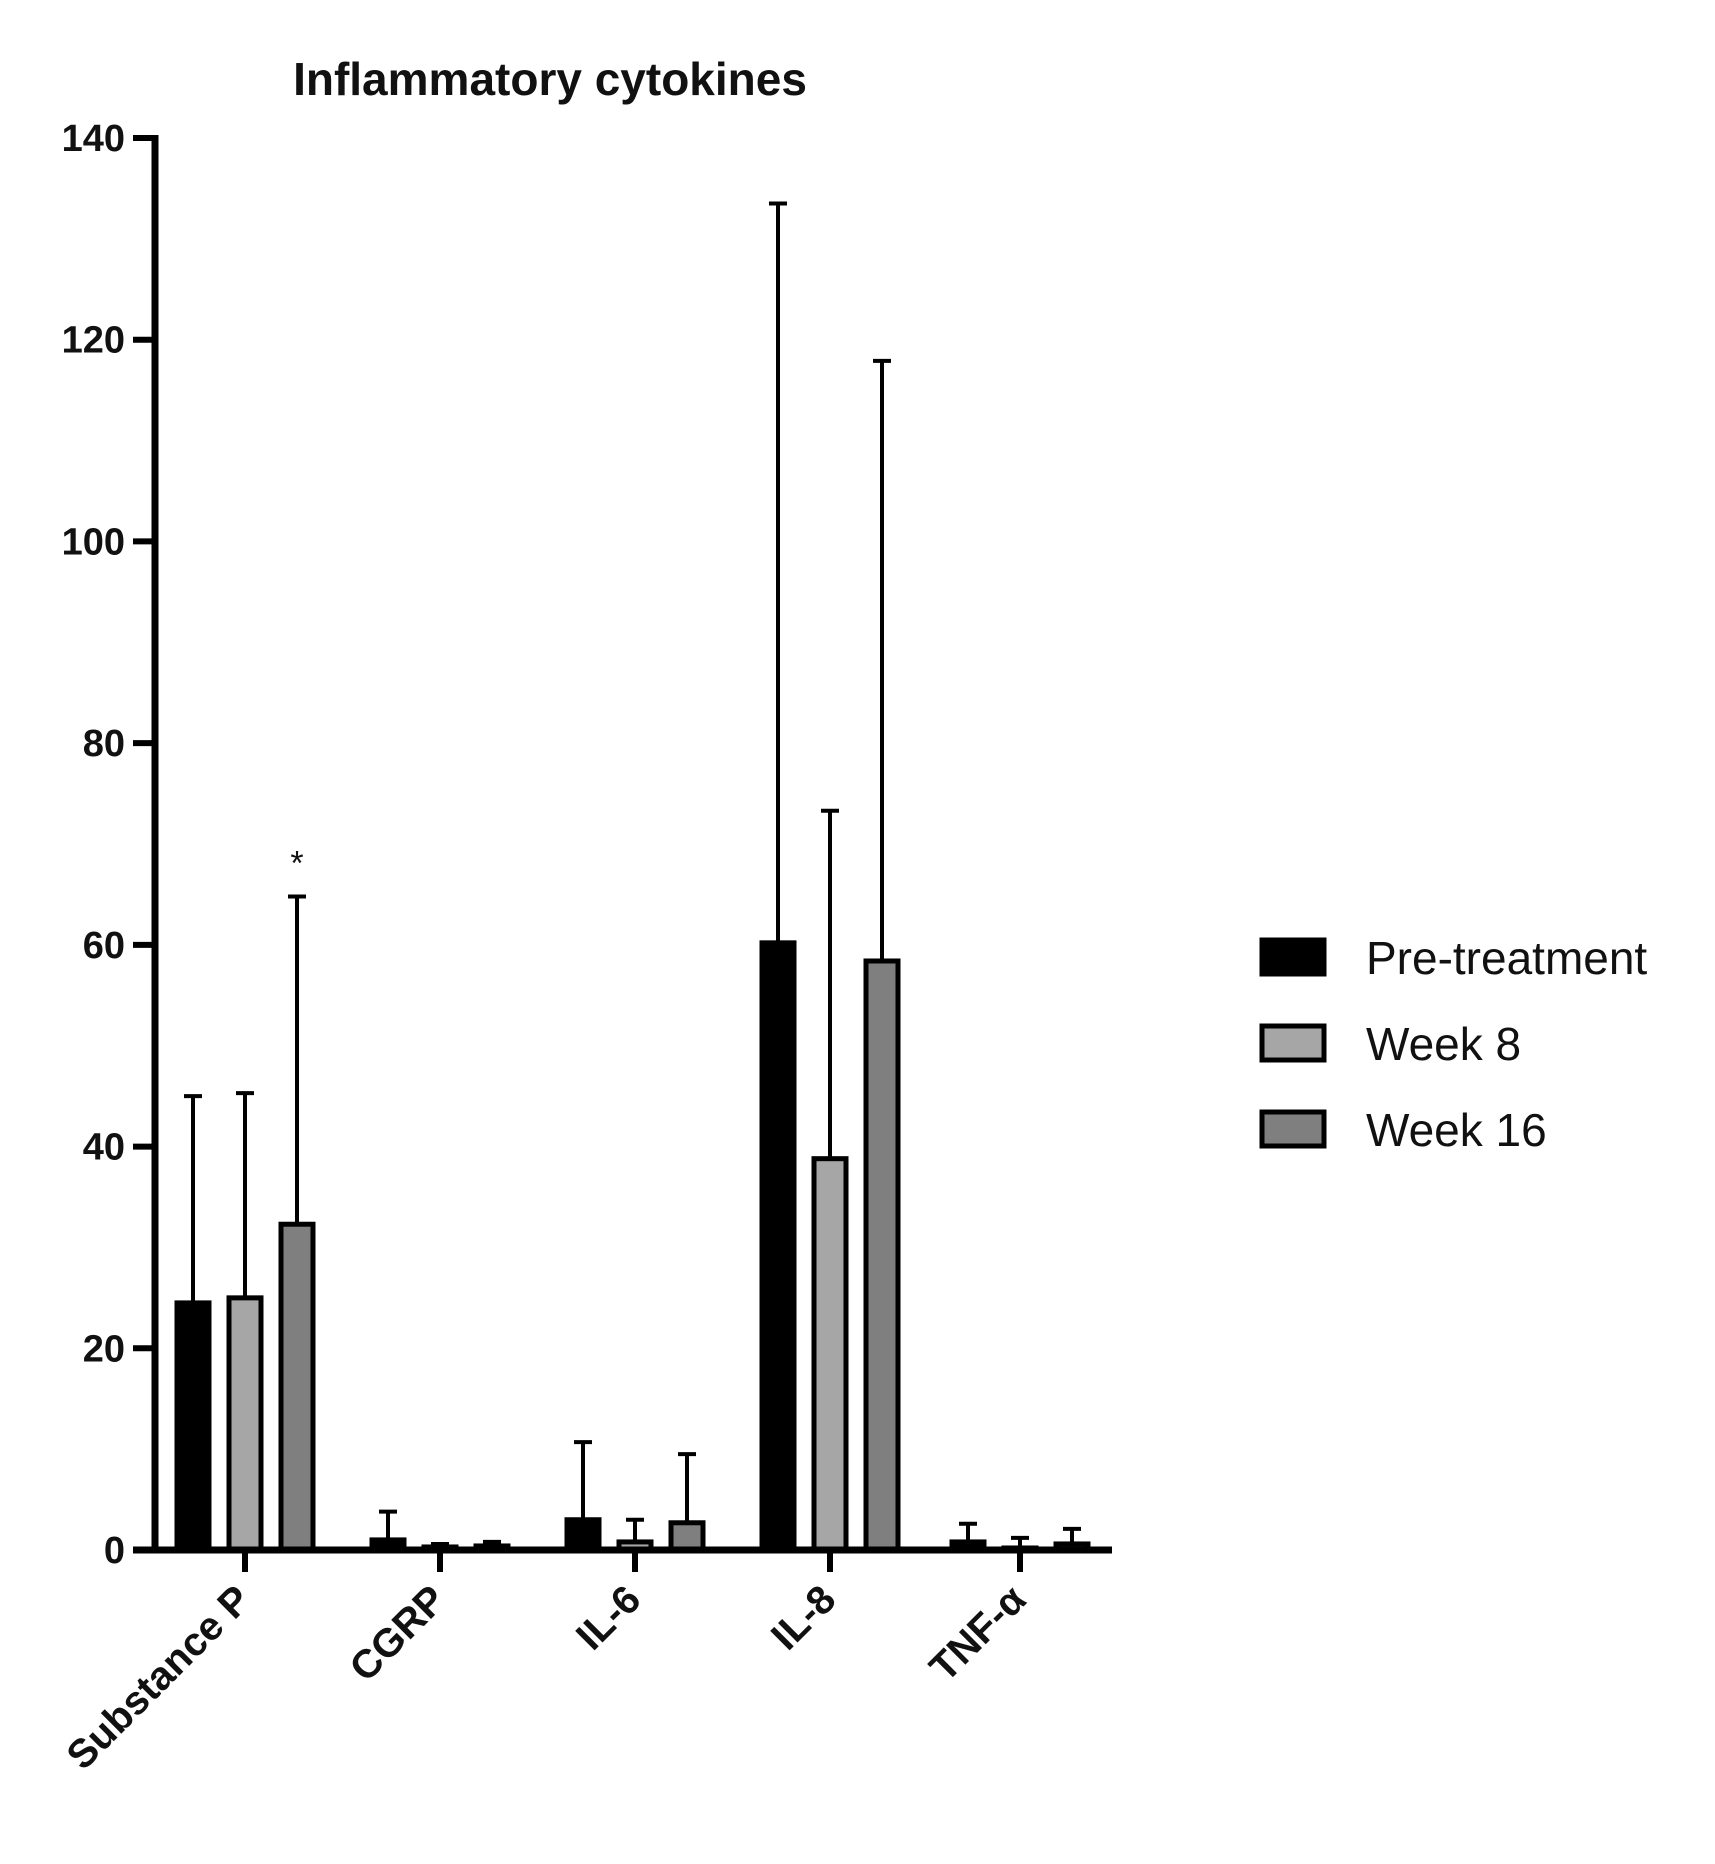 This screenshot has height=1864, width=1715. I want to click on y-tick-label: 40, so click(104, 1148).